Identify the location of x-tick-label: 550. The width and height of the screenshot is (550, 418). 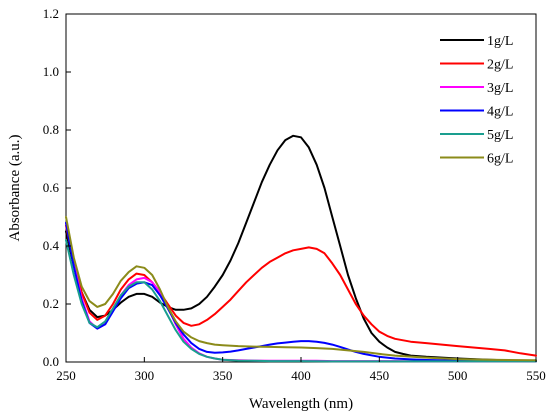
(536, 375).